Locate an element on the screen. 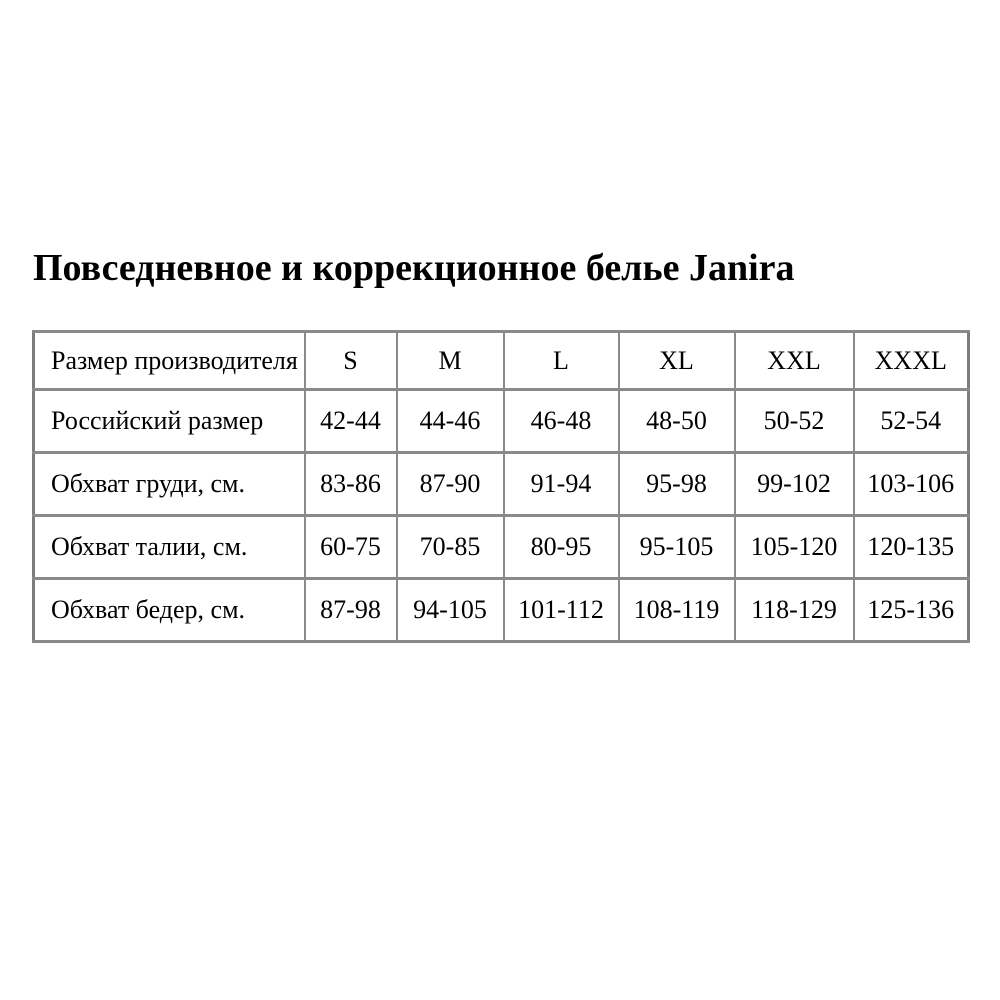 Image resolution: width=1000 pixels, height=1000 pixels. row-label-cell: Российский размер is located at coordinates (169, 421).